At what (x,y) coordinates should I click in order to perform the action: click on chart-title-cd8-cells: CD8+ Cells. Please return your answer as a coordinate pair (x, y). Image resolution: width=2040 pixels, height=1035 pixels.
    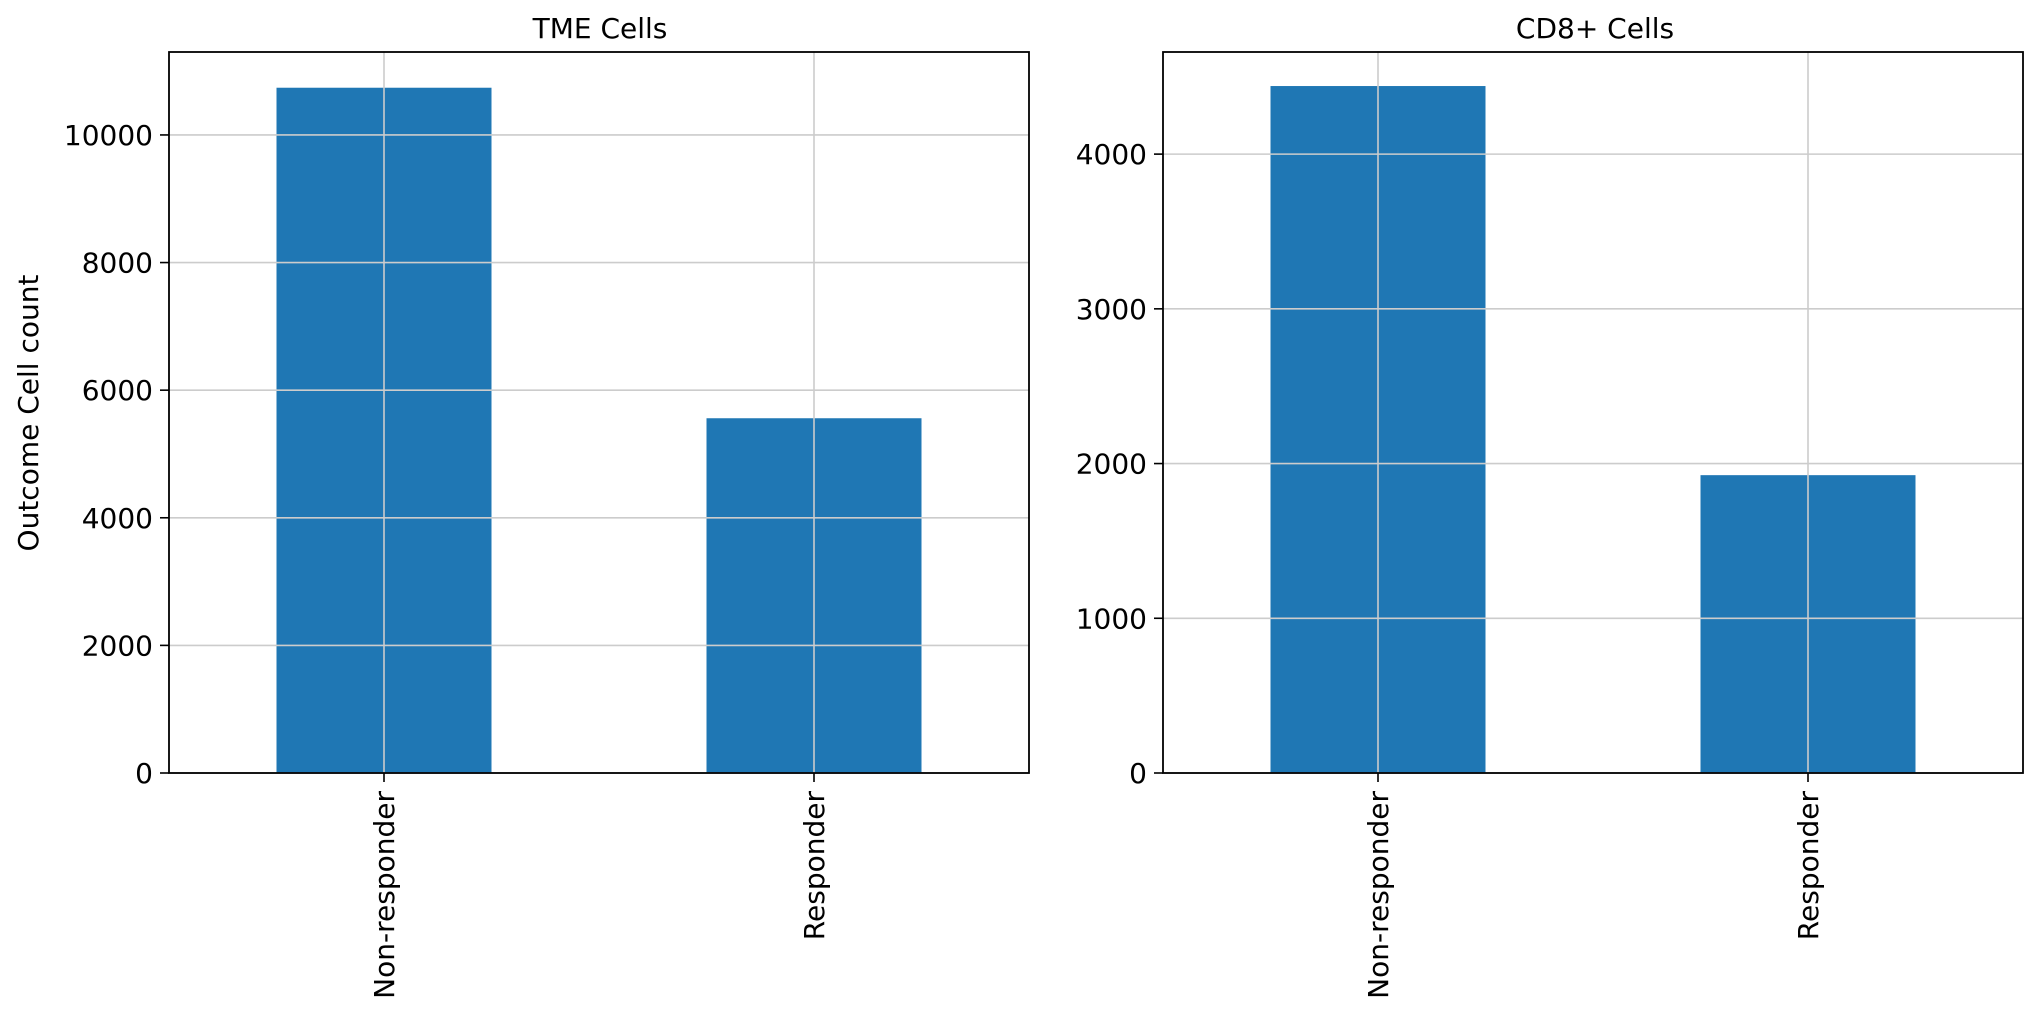
    Looking at the image, I should click on (1595, 28).